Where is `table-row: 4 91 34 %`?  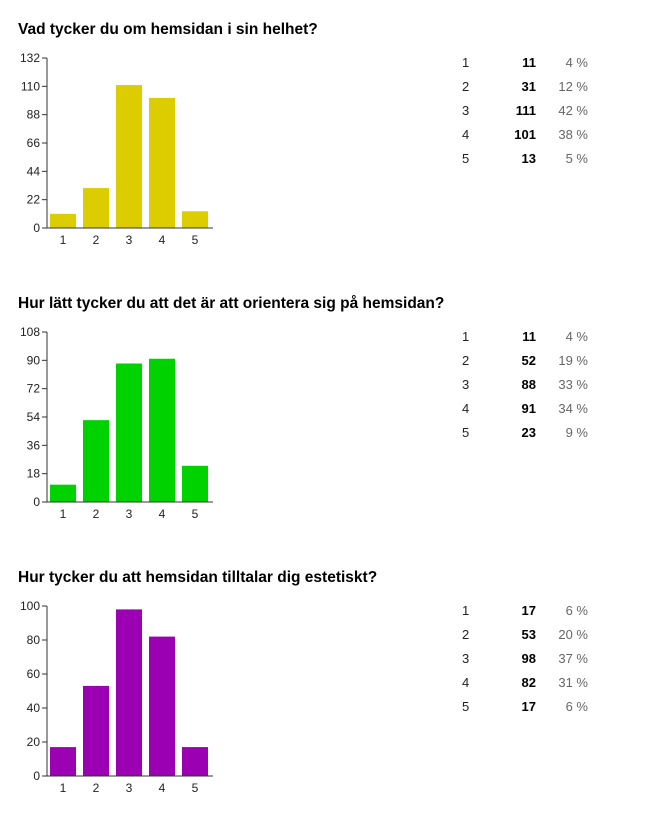 table-row: 4 91 34 % is located at coordinates (525, 409).